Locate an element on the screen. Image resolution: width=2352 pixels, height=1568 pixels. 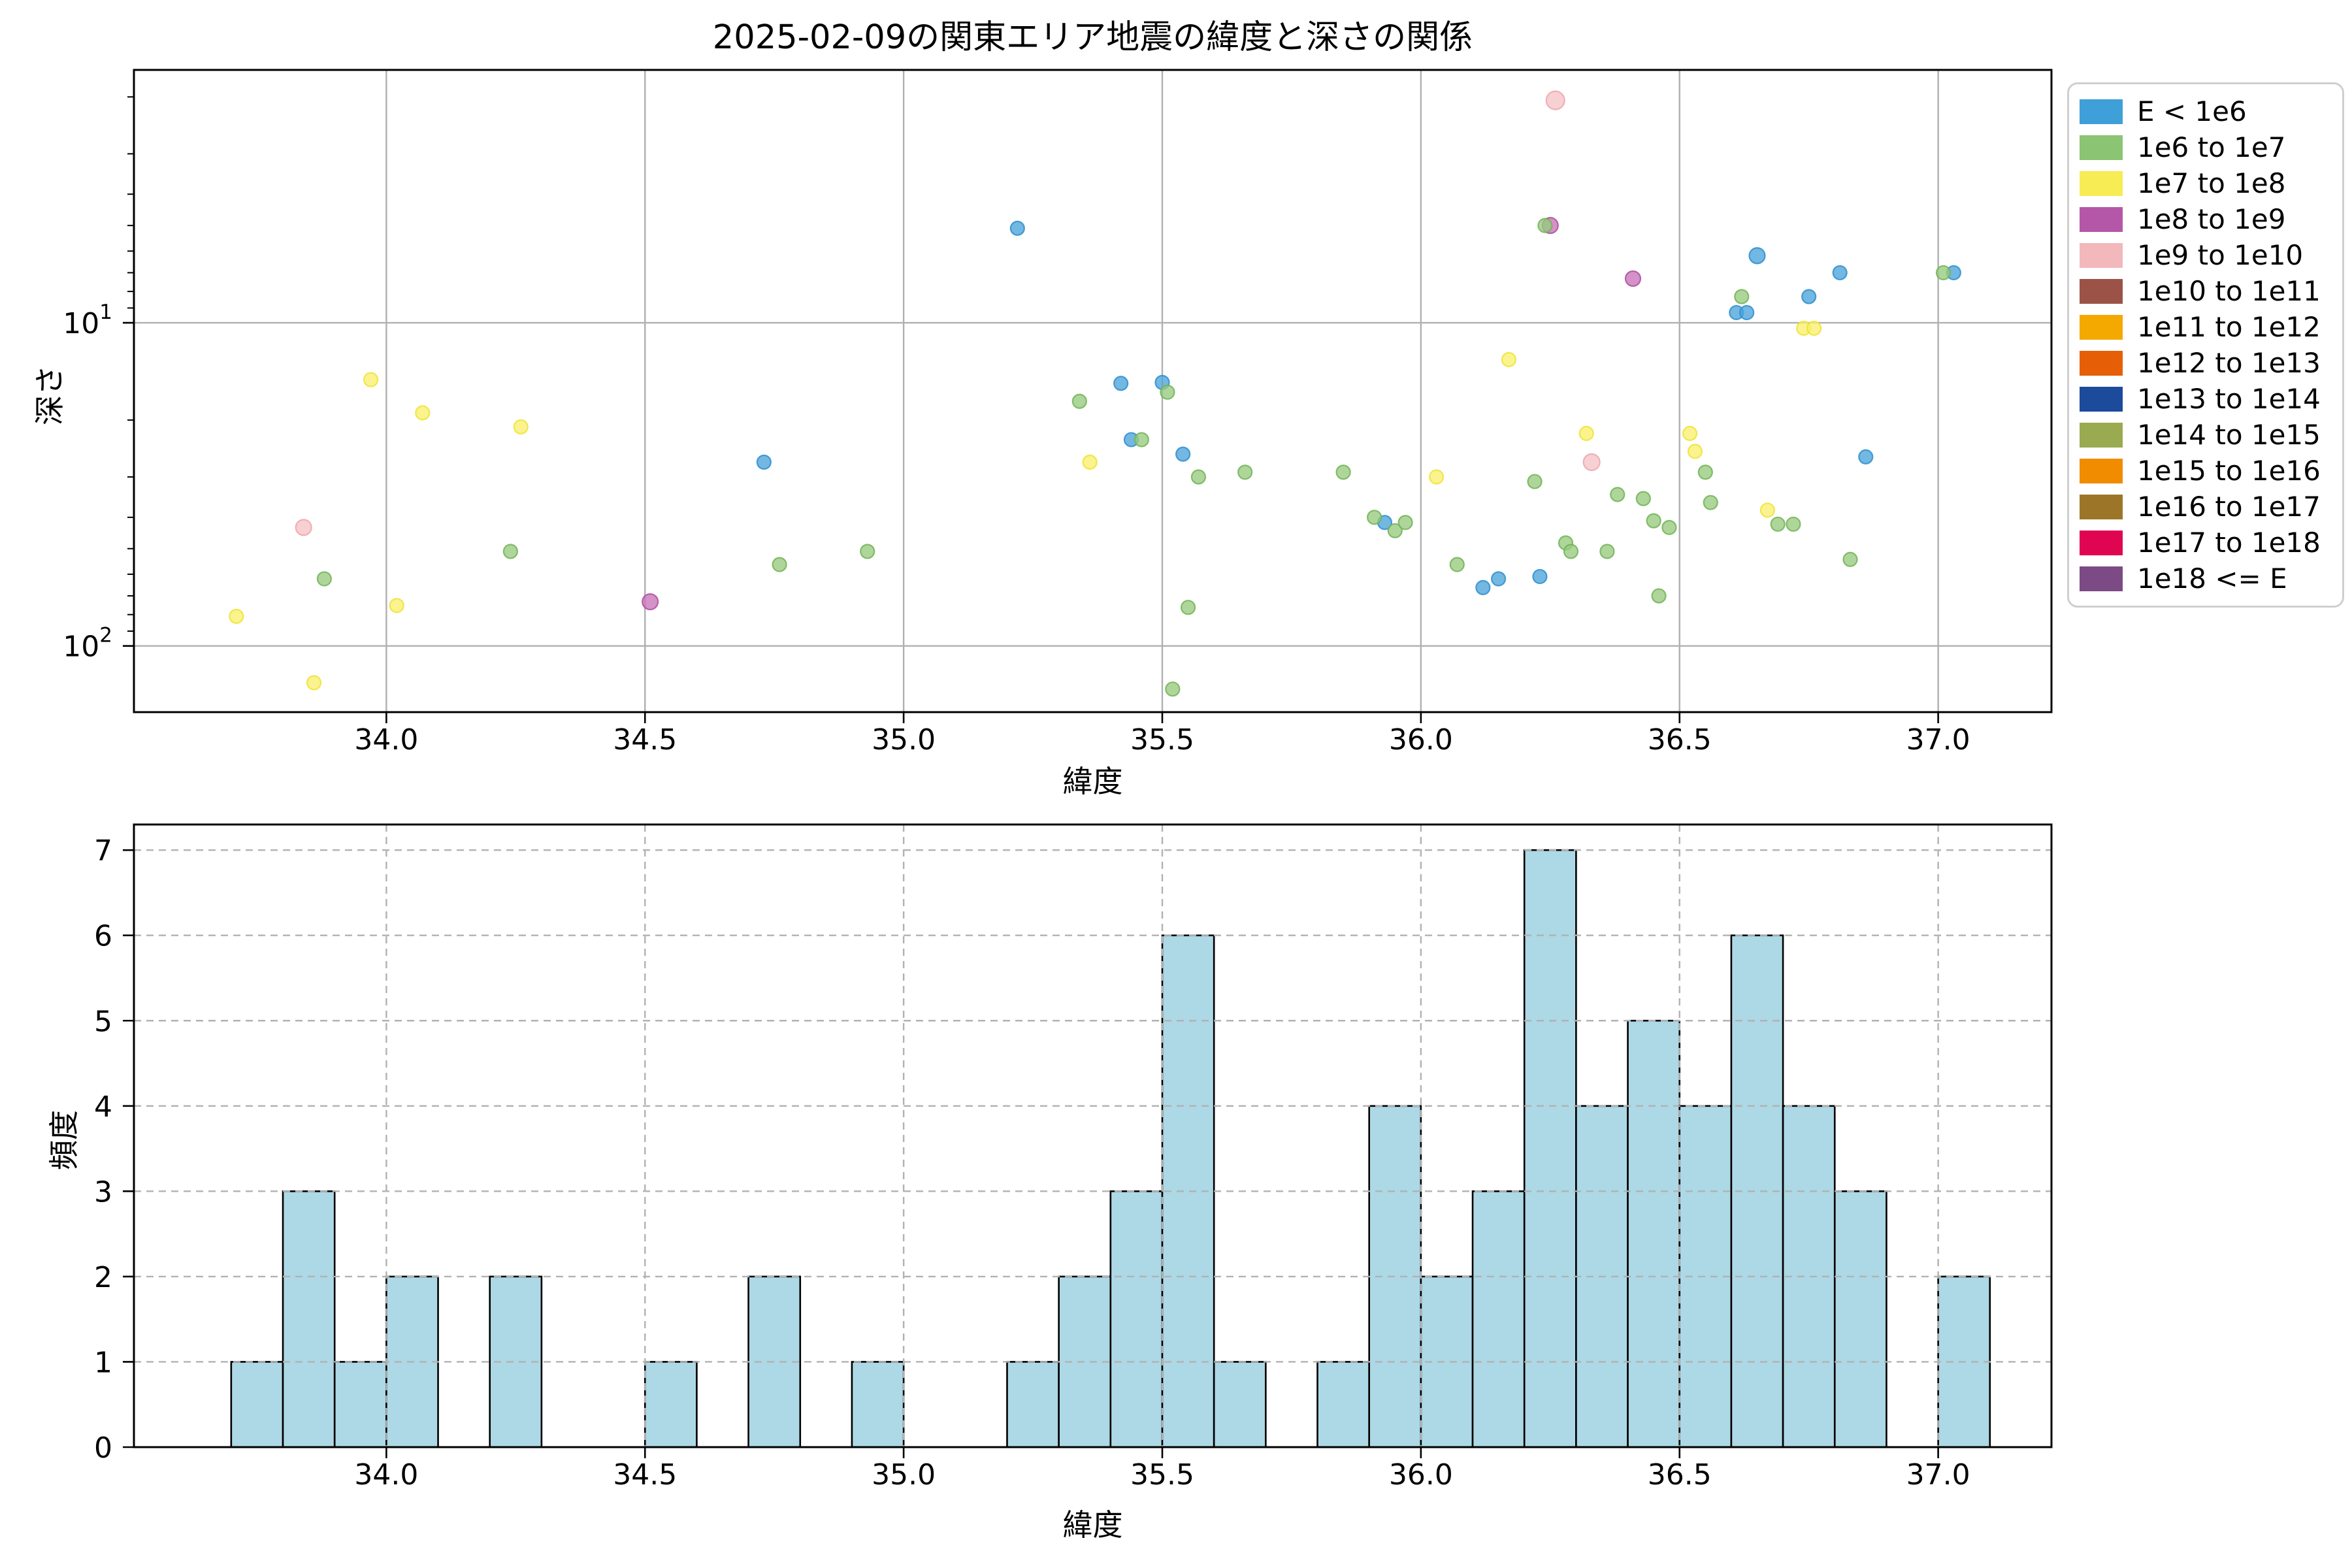
chart-title: 2025-02-09の関東エリア地震の緯度と深さの関係 is located at coordinates (1092, 37).